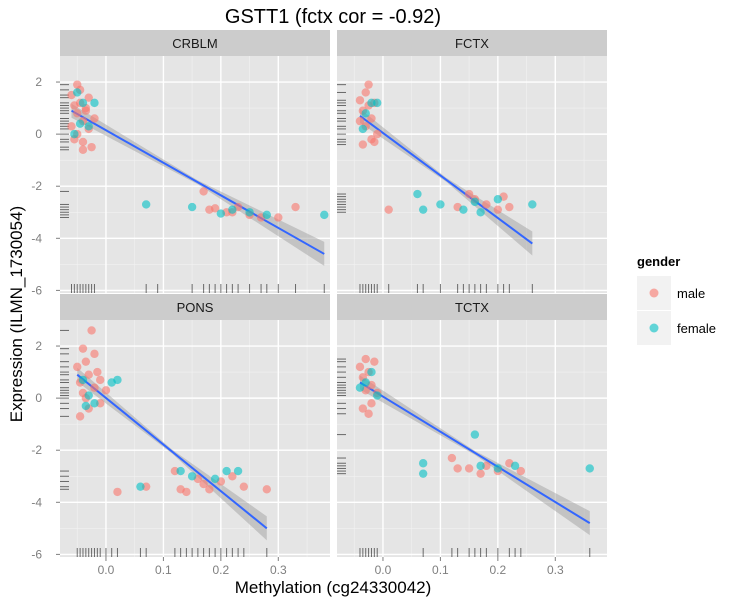  I want to click on legend: gender male female, so click(676, 299).